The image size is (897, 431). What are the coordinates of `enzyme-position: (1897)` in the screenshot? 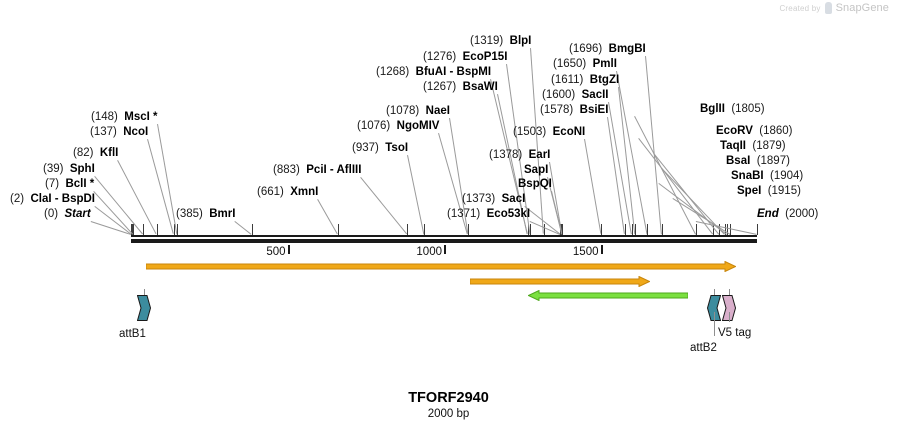 It's located at (773, 161).